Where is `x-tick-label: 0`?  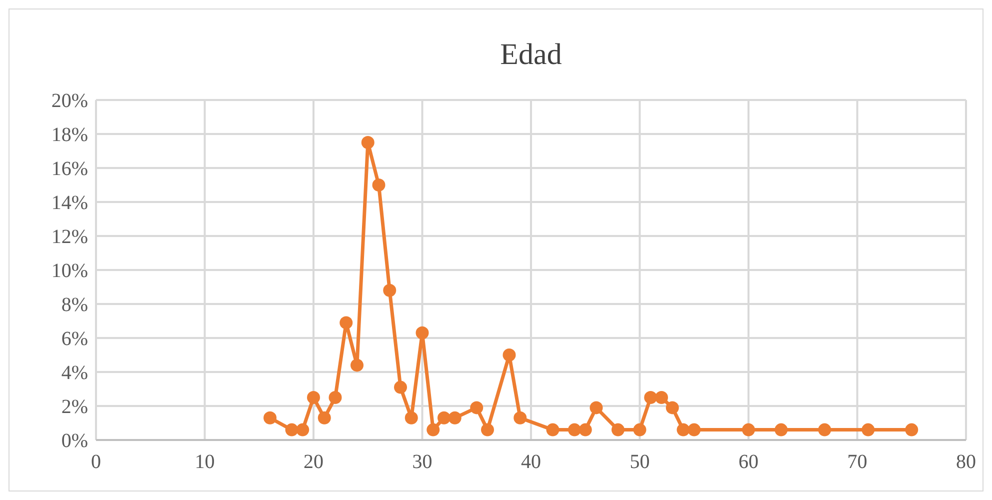
x-tick-label: 0 is located at coordinates (96, 462).